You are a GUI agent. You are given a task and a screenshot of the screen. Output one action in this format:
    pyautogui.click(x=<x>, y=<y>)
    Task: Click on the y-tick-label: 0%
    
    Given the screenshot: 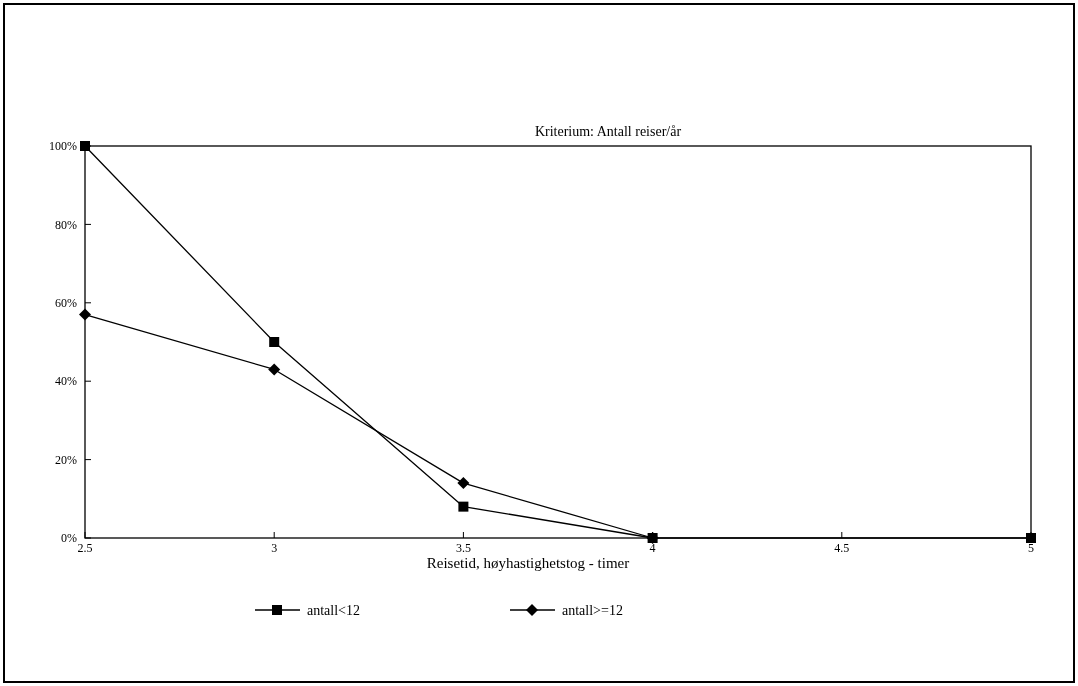 What is the action you would take?
    pyautogui.click(x=69, y=538)
    